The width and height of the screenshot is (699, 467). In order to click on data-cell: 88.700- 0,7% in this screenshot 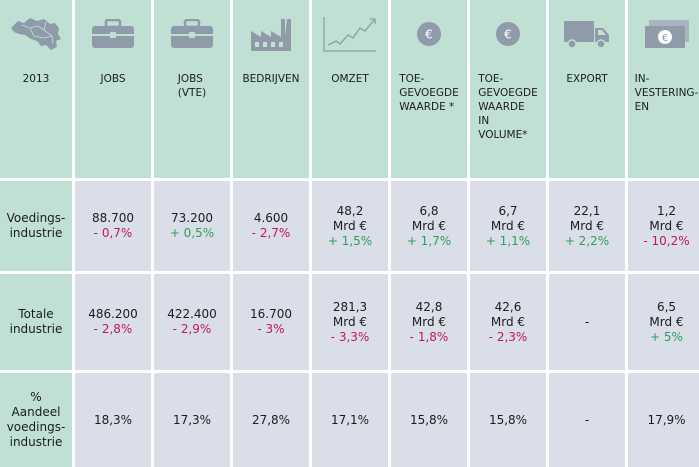, I will do `click(113, 226)`.